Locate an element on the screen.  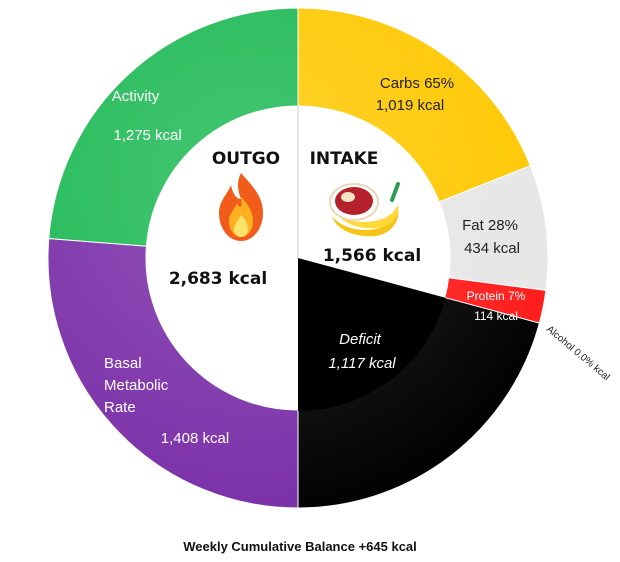
intake-heading: INTAKE is located at coordinates (344, 159).